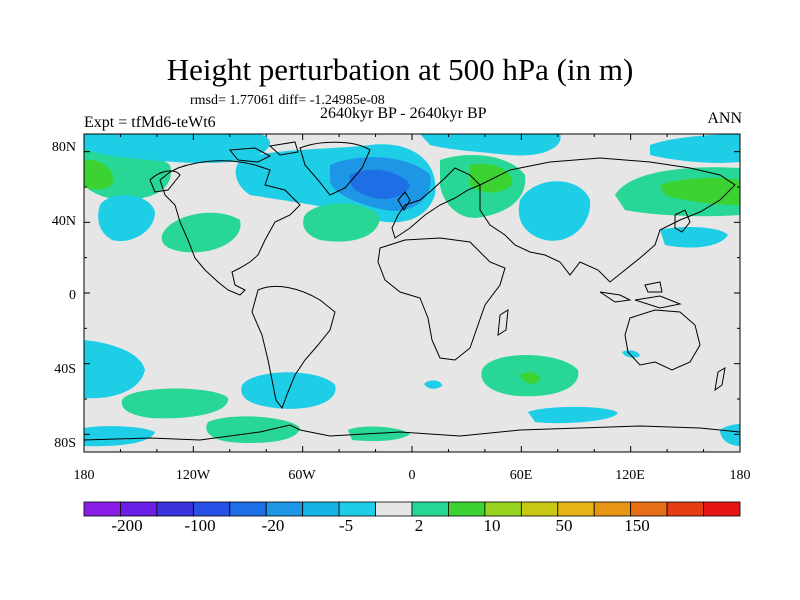  What do you see at coordinates (150, 122) in the screenshot?
I see `experiment-label: Expt = tfMd6-teWt6` at bounding box center [150, 122].